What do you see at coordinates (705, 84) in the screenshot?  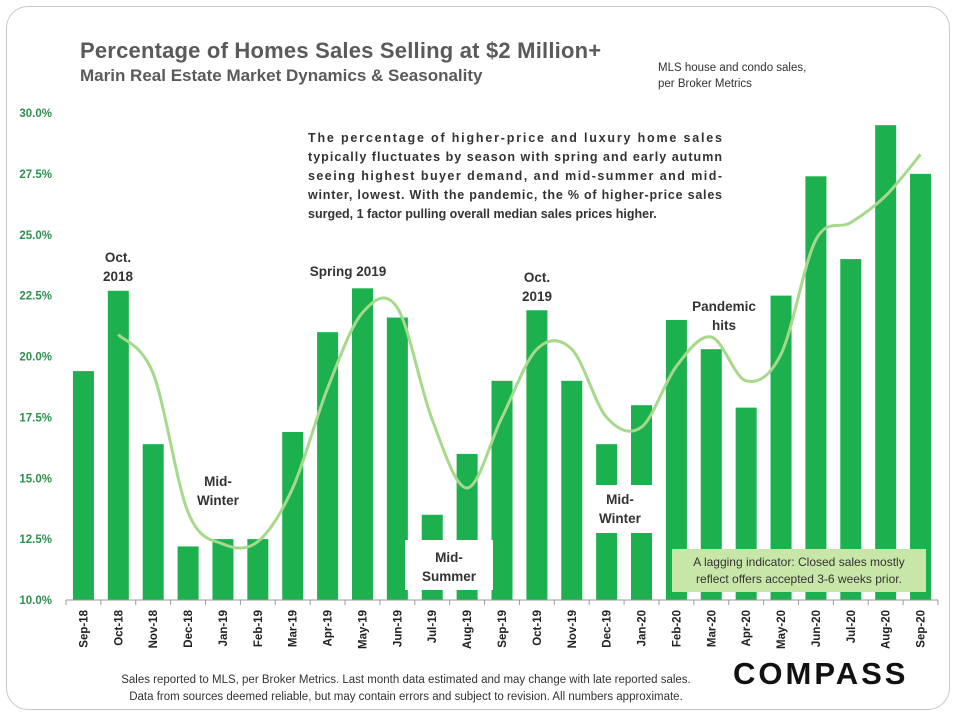 I see `source-note-line: per Broker Metrics` at bounding box center [705, 84].